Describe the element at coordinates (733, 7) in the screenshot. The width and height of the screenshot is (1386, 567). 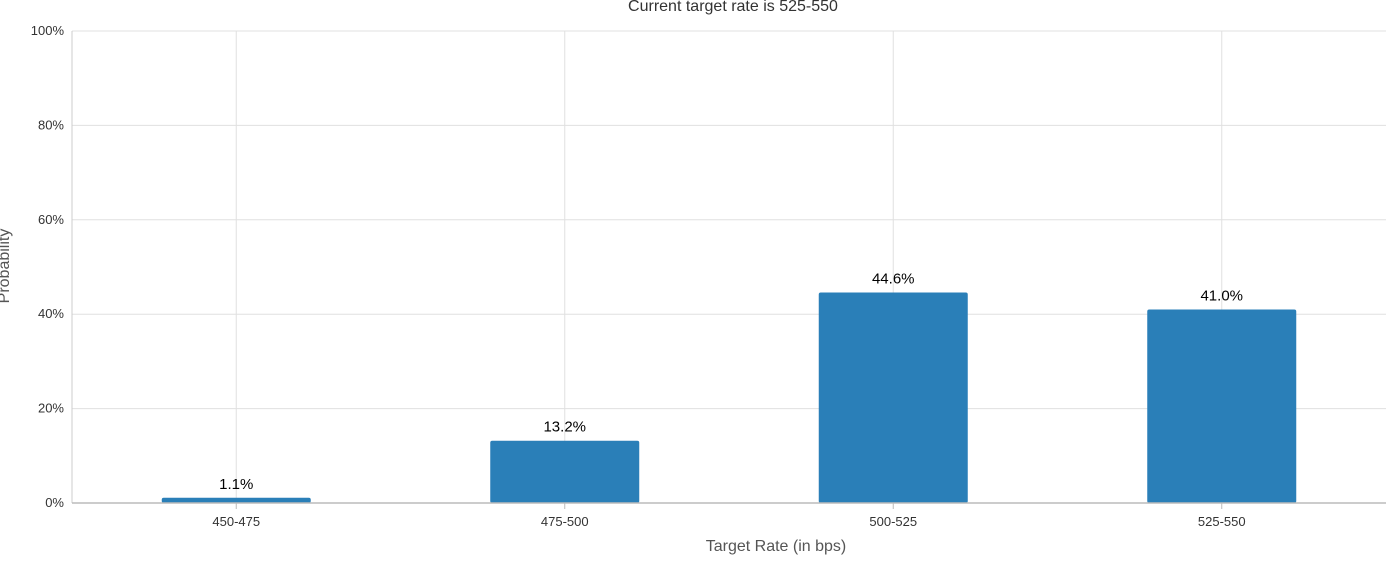
I see `chart-title: Current target rate is 525-550` at that location.